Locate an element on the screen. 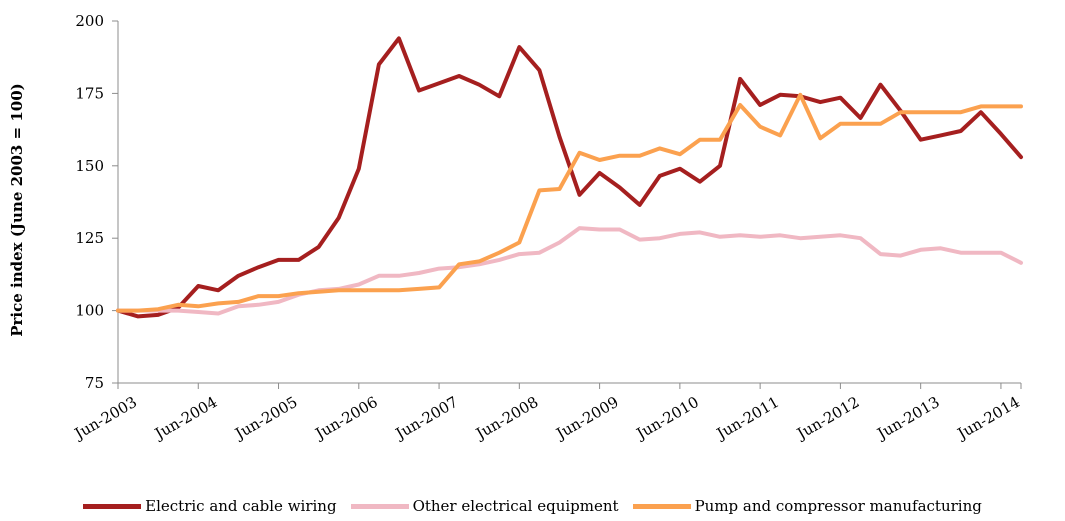 The image size is (1065, 521). x-tick-label: Jun-2009 is located at coordinates (586, 418).